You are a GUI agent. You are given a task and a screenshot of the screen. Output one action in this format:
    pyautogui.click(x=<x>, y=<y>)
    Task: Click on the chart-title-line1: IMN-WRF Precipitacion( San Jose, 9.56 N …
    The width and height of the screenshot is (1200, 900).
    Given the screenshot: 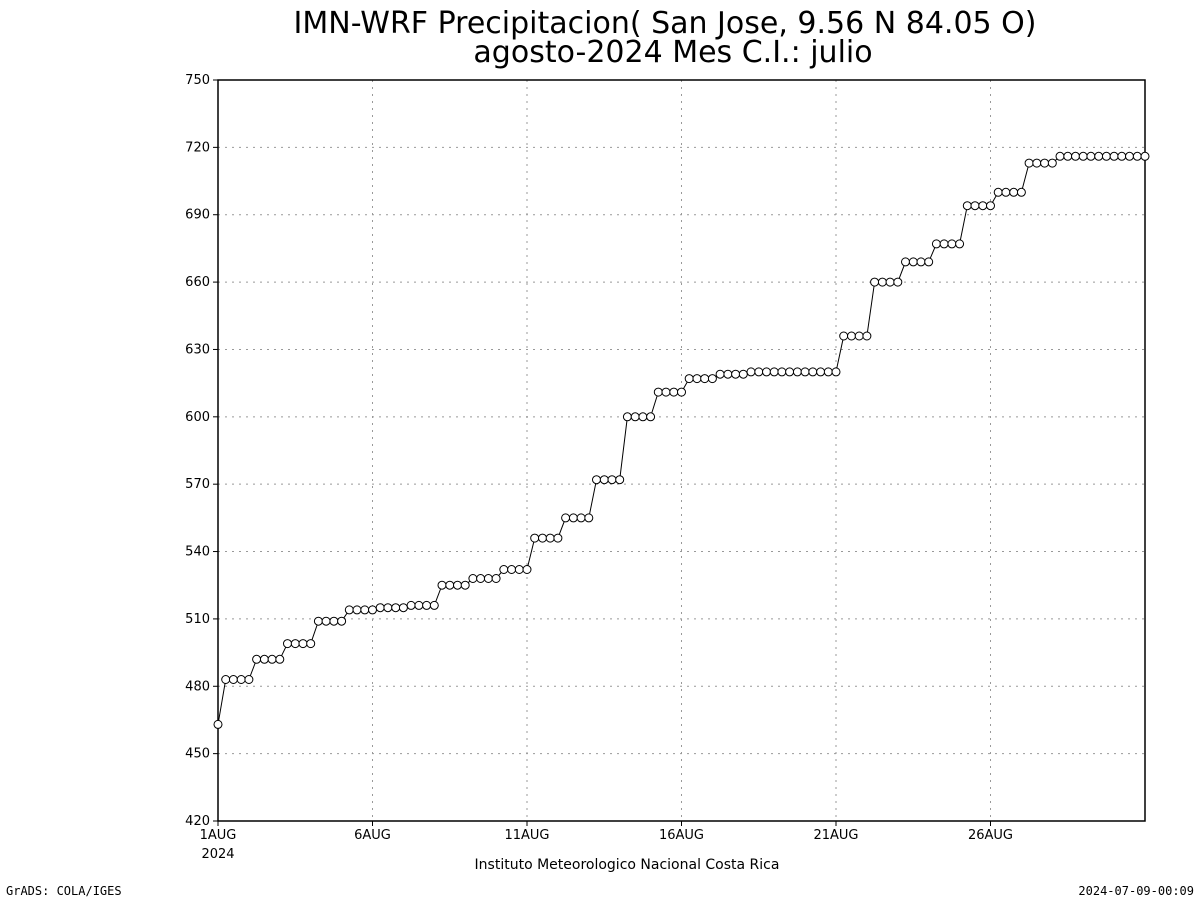 What is the action you would take?
    pyautogui.click(x=665, y=23)
    